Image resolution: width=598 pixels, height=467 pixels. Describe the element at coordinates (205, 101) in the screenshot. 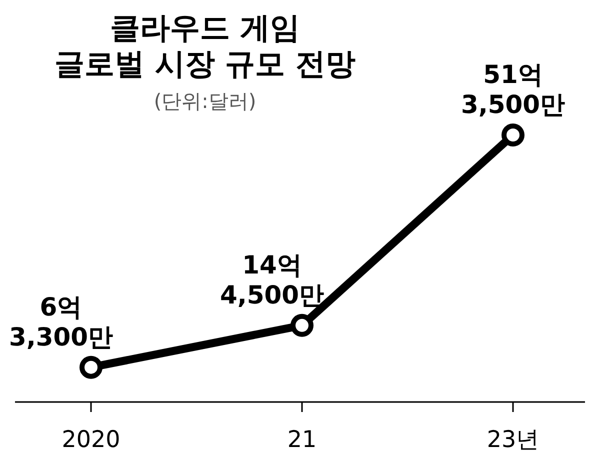

I see `chart-subtitle: (단위:달러)` at that location.